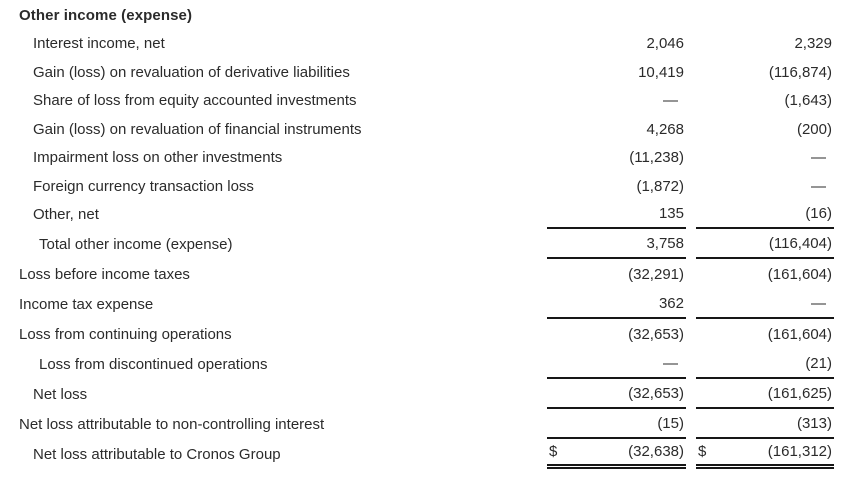 The width and height of the screenshot is (849, 488). I want to click on cell-value: 135, so click(671, 214).